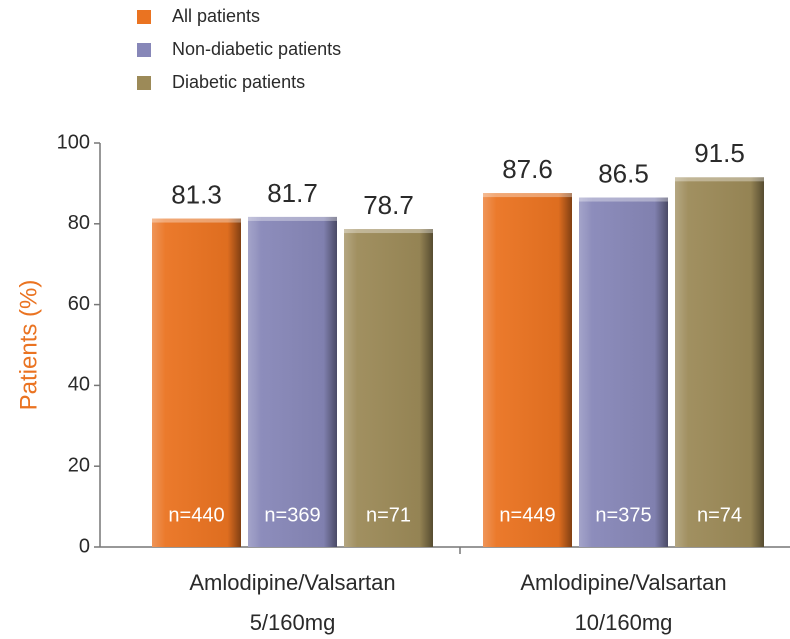 The image size is (790, 639). I want to click on n-label: n=74, so click(719, 515).